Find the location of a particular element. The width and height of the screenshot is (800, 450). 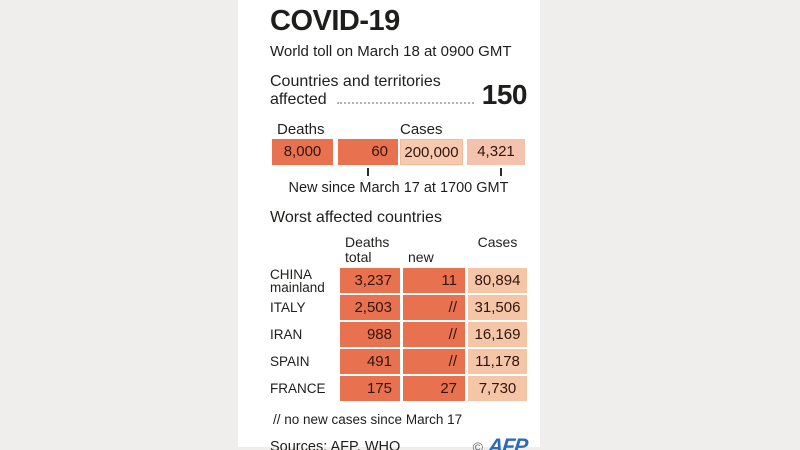

footer: Sources: AFP, WHO © AFP is located at coordinates (399, 442).